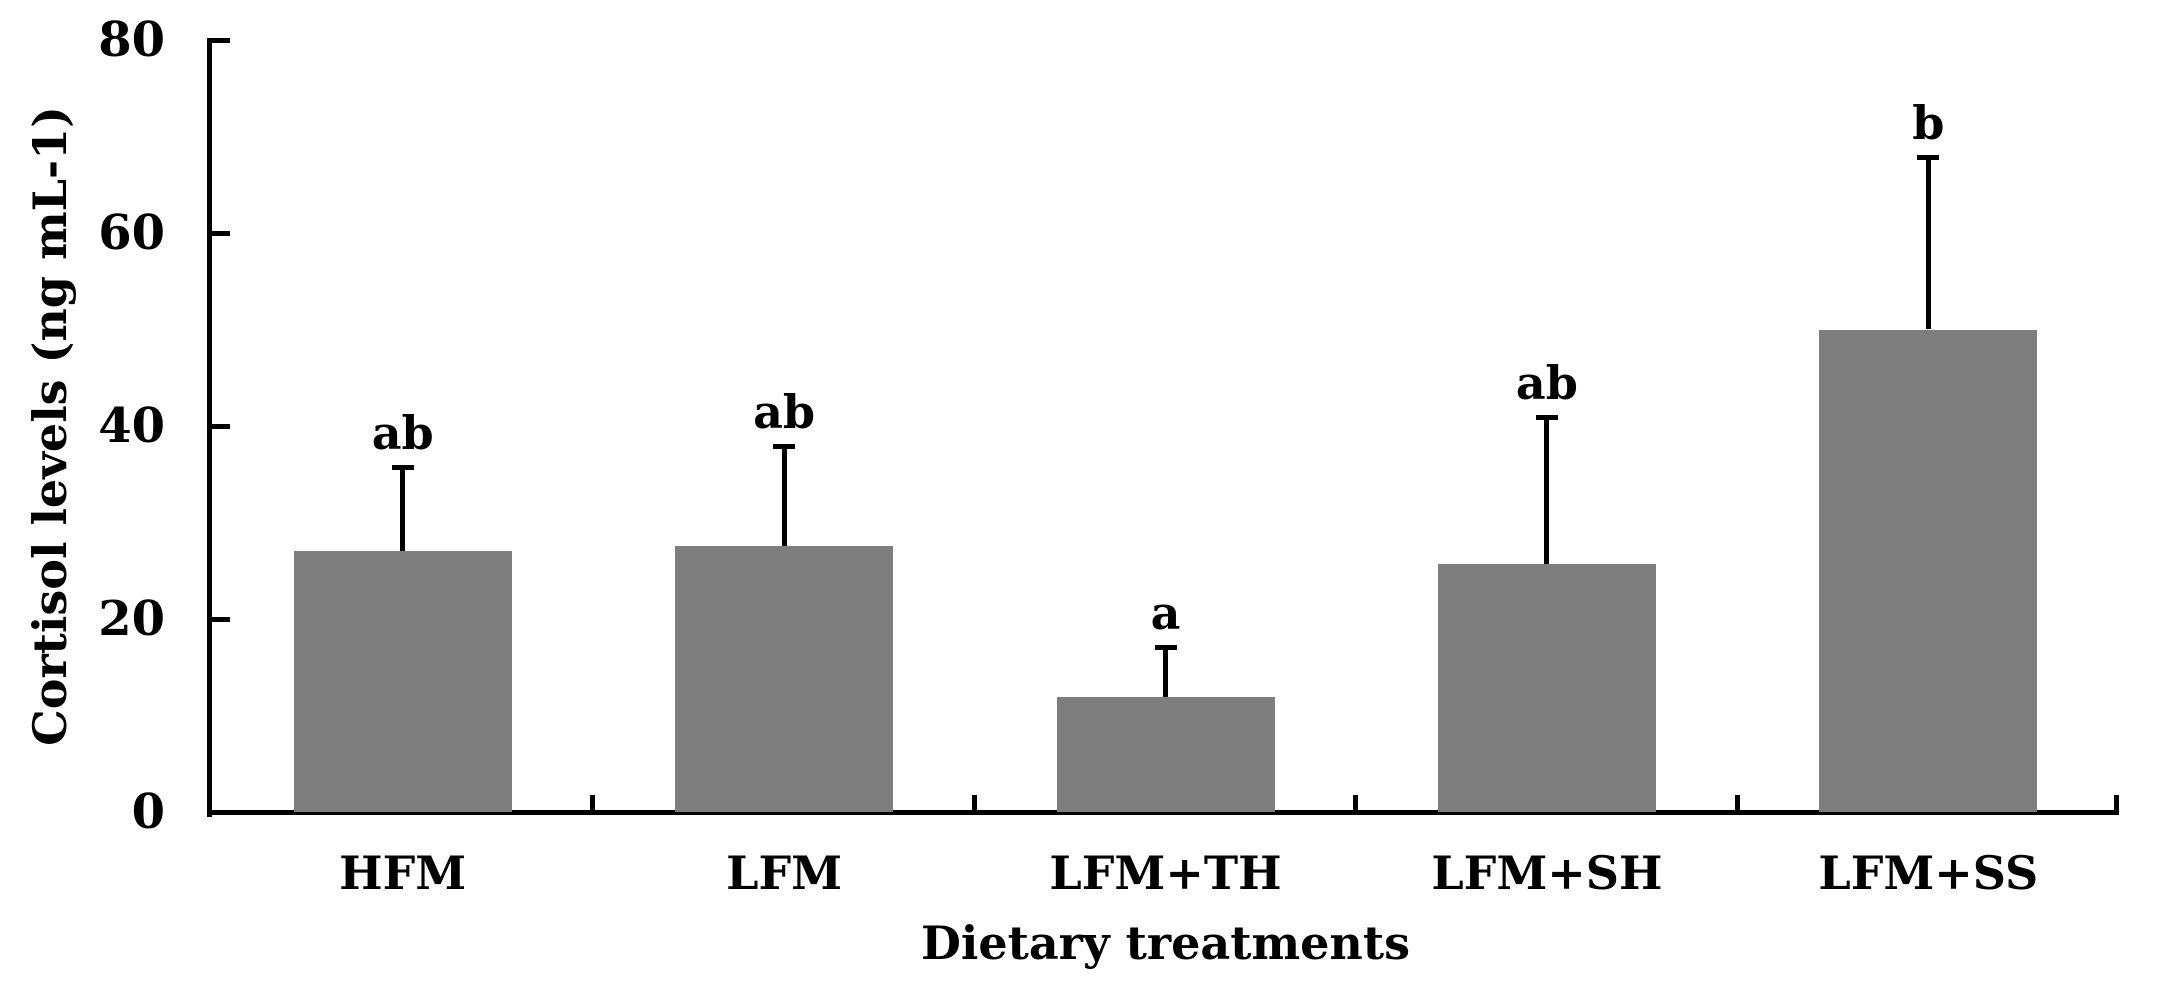 This screenshot has width=2160, height=993. What do you see at coordinates (1165, 873) in the screenshot?
I see `x-category-label: LFM+TH` at bounding box center [1165, 873].